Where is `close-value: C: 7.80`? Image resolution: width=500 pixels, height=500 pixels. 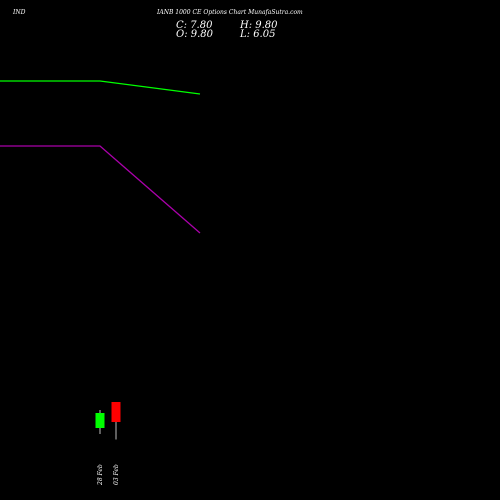
close-value: C: 7.80 is located at coordinates (194, 25).